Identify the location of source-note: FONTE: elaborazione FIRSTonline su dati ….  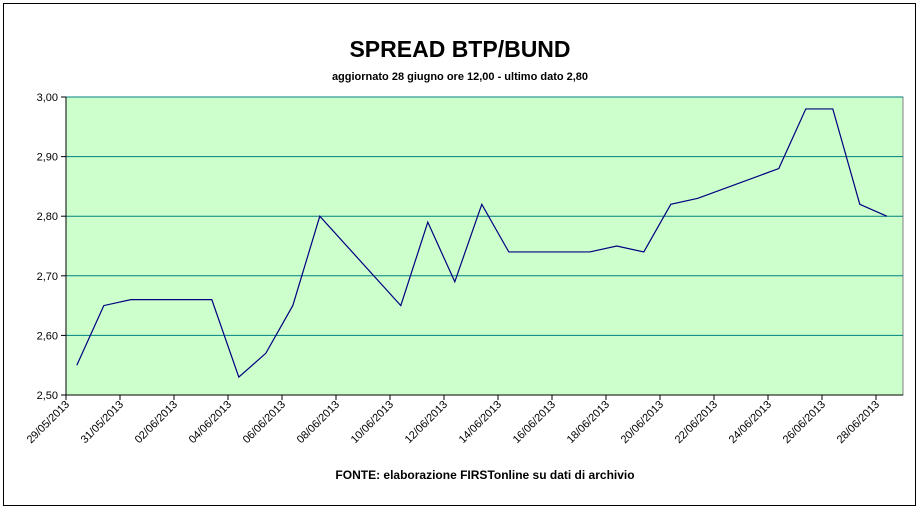
(484, 475).